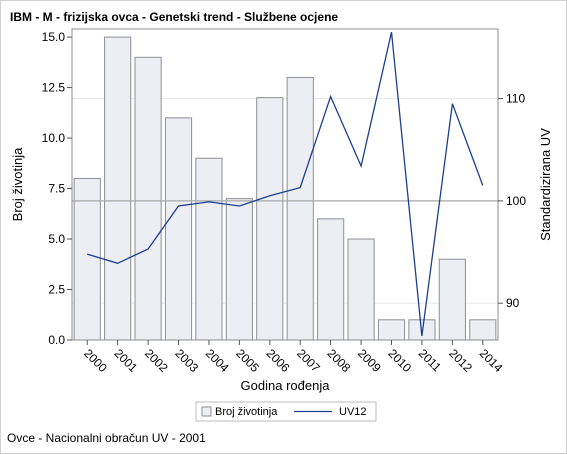 Image resolution: width=567 pixels, height=454 pixels. I want to click on y-axis-label: Broj životinja, so click(17, 184).